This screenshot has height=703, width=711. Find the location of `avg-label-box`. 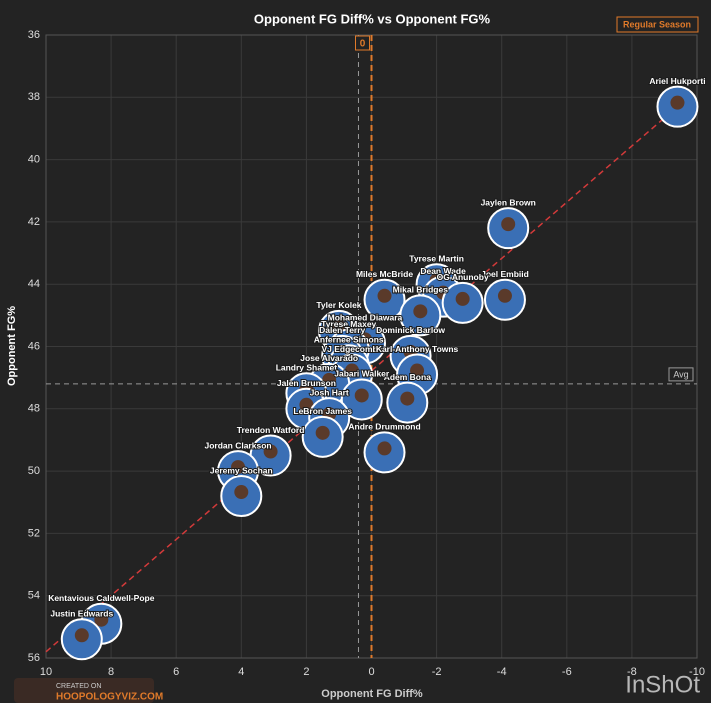

avg-label-box is located at coordinates (681, 374).